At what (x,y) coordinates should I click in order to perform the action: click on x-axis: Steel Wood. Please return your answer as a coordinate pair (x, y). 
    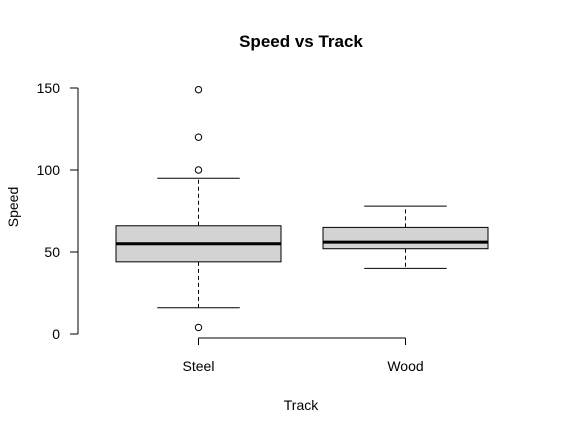
    Looking at the image, I should click on (303, 355).